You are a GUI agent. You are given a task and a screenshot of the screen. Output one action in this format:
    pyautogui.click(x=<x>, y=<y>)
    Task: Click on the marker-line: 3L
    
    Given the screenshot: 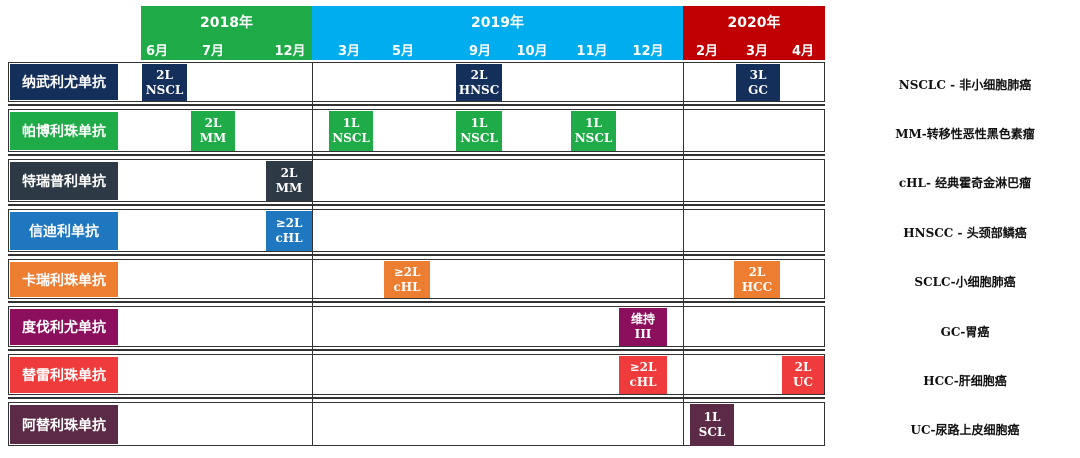 What is the action you would take?
    pyautogui.click(x=758, y=74)
    